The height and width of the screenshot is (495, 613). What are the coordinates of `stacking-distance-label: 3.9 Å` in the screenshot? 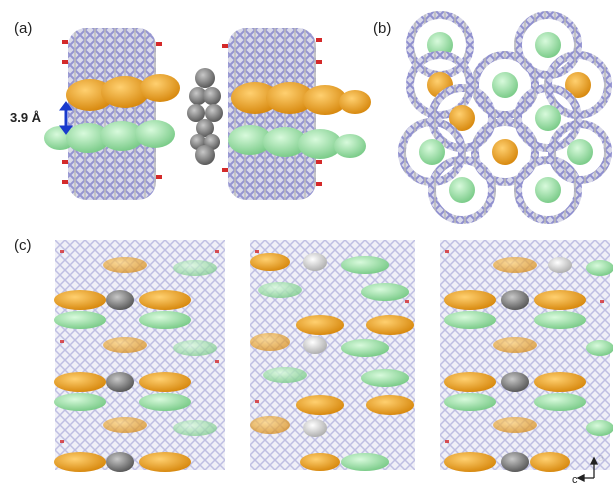 It's located at (26, 117).